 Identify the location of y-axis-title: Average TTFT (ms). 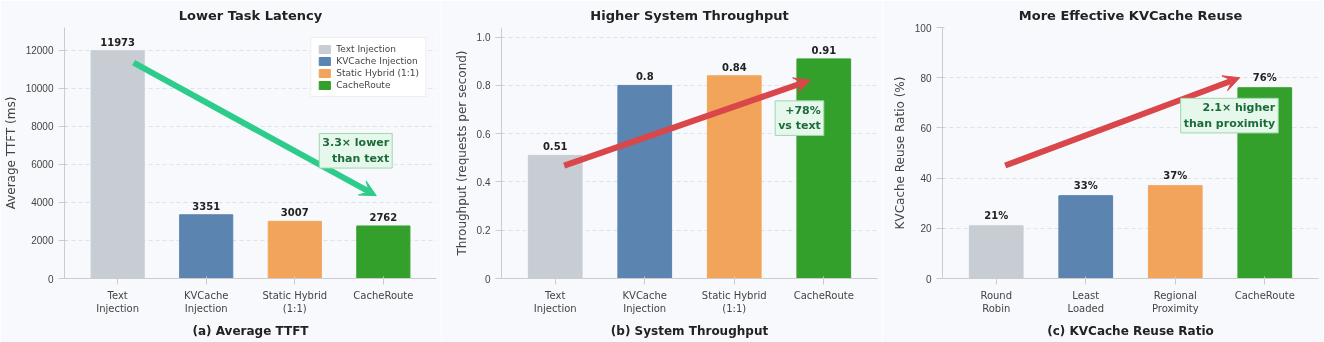
(10, 153).